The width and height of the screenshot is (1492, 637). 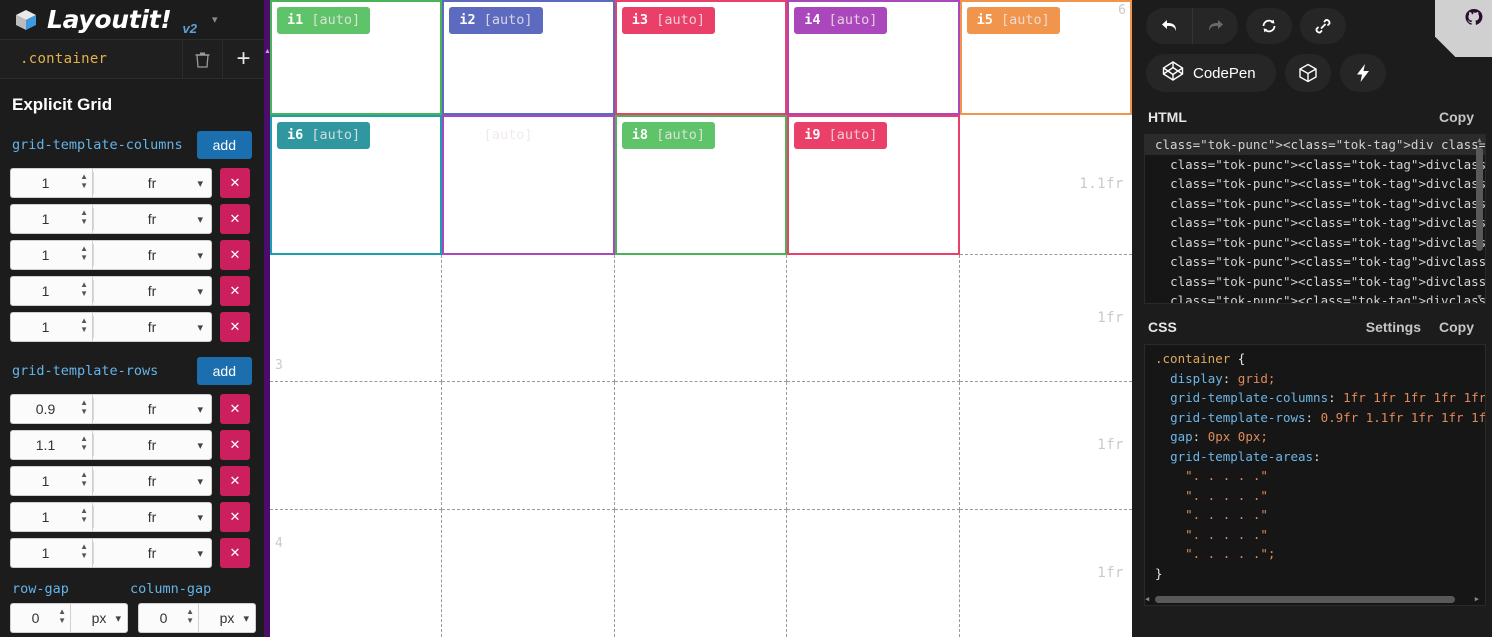 What do you see at coordinates (1393, 327) in the screenshot?
I see `css-settings-button: Settings` at bounding box center [1393, 327].